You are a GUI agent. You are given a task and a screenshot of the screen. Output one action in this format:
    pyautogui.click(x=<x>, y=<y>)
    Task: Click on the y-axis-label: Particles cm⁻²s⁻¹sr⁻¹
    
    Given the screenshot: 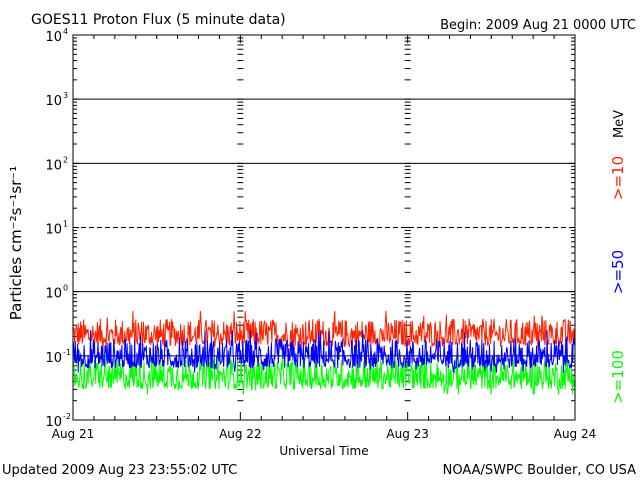 What is the action you would take?
    pyautogui.click(x=16, y=243)
    